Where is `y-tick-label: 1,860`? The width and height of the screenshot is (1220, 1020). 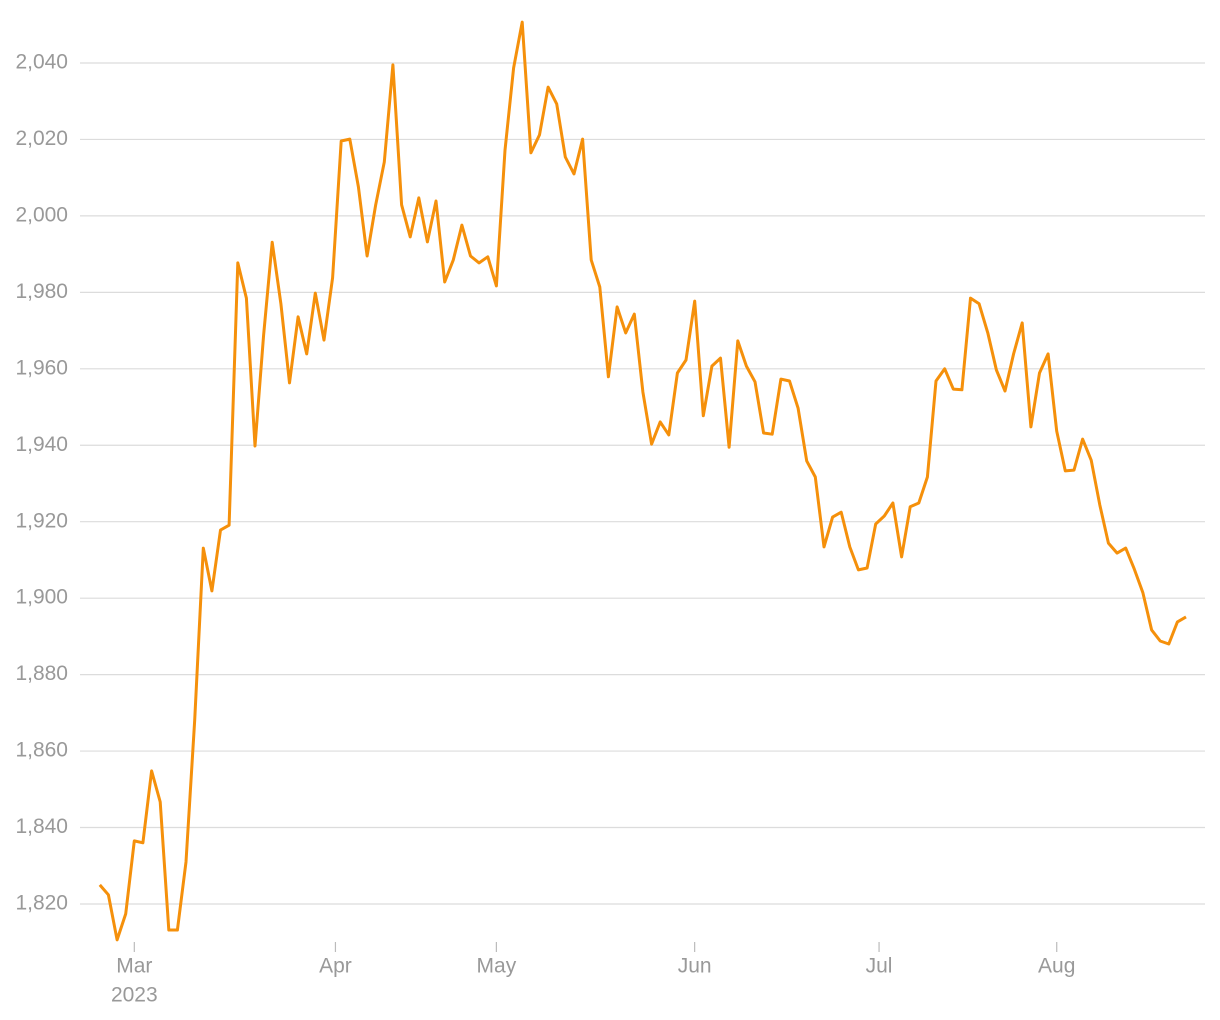 y-tick-label: 1,860 is located at coordinates (41, 750).